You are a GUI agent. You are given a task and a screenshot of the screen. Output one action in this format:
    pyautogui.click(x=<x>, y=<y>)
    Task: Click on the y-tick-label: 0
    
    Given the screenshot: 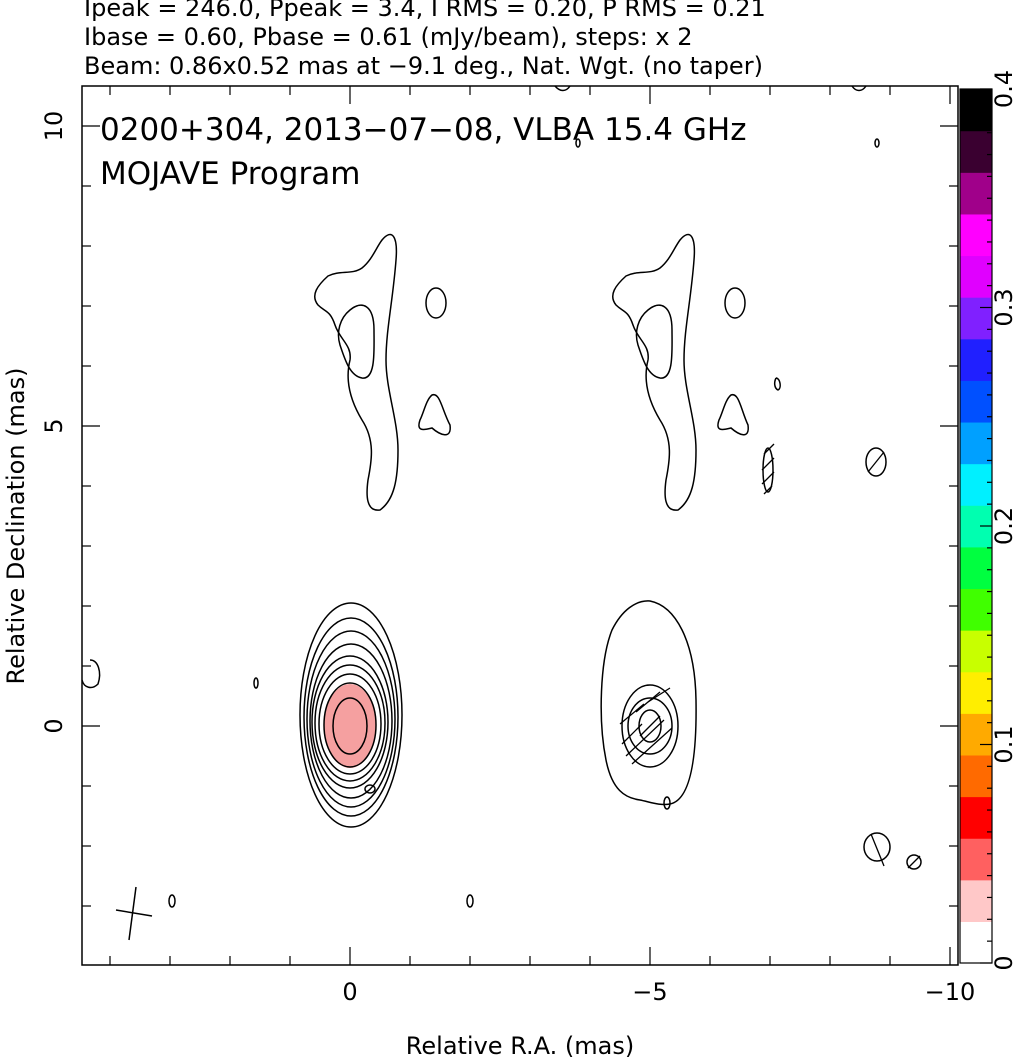 What is the action you would take?
    pyautogui.click(x=54, y=725)
    